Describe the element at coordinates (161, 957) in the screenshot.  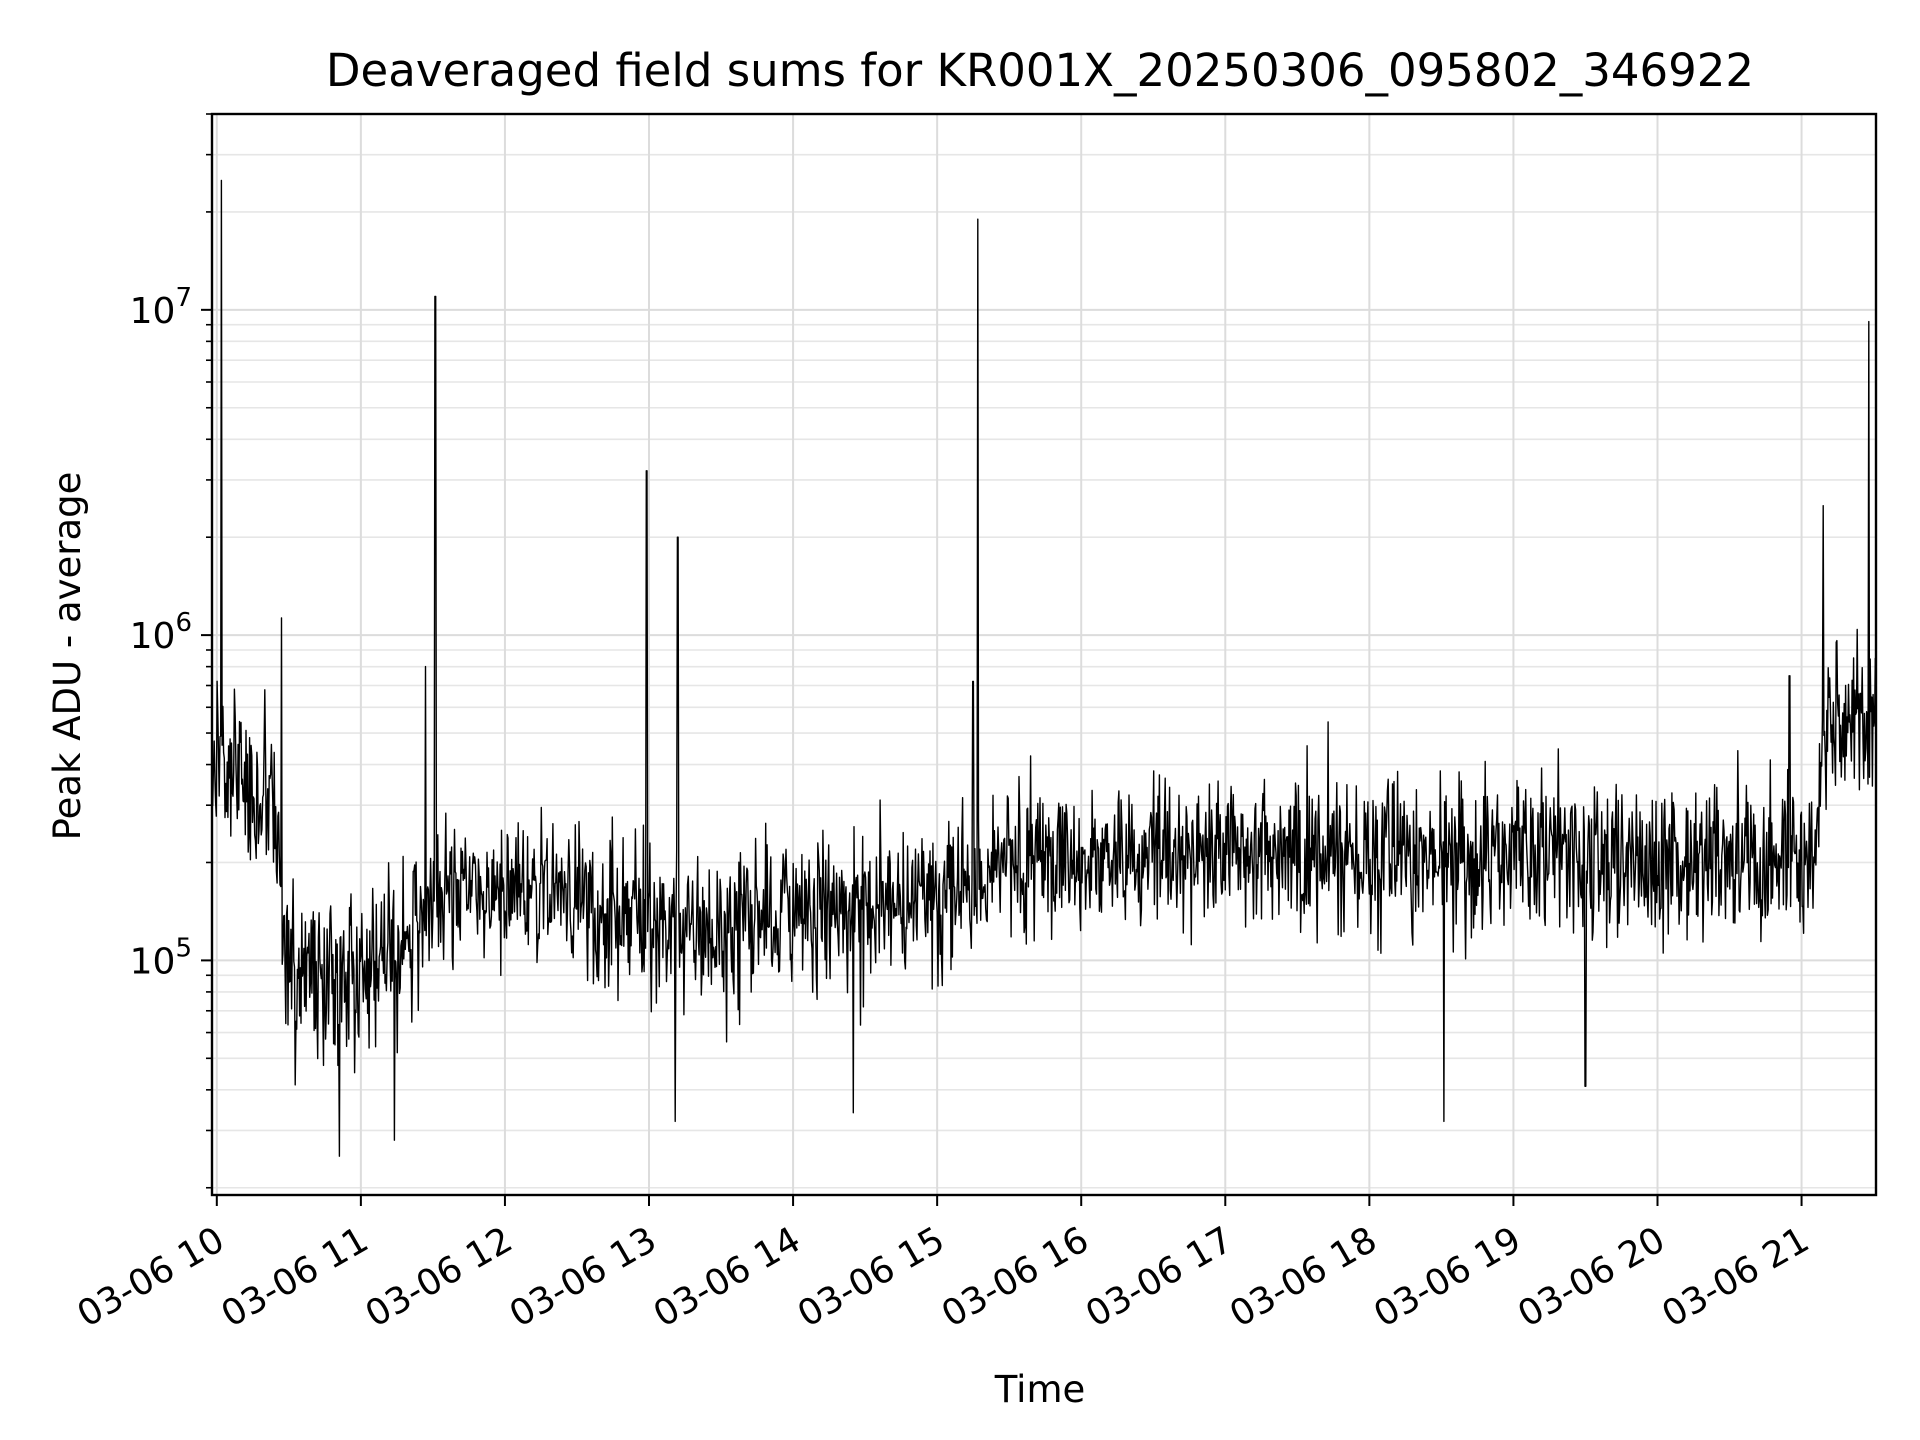
I see `y-tick-label: 10⁵` at that location.